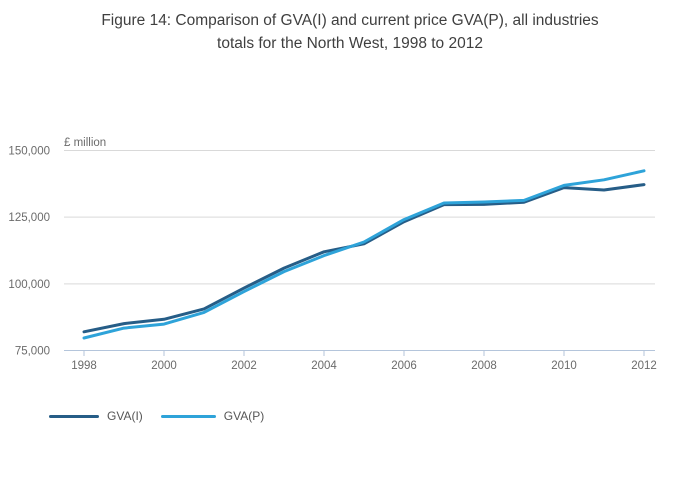  What do you see at coordinates (324, 366) in the screenshot?
I see `x-tick-label: 2004` at bounding box center [324, 366].